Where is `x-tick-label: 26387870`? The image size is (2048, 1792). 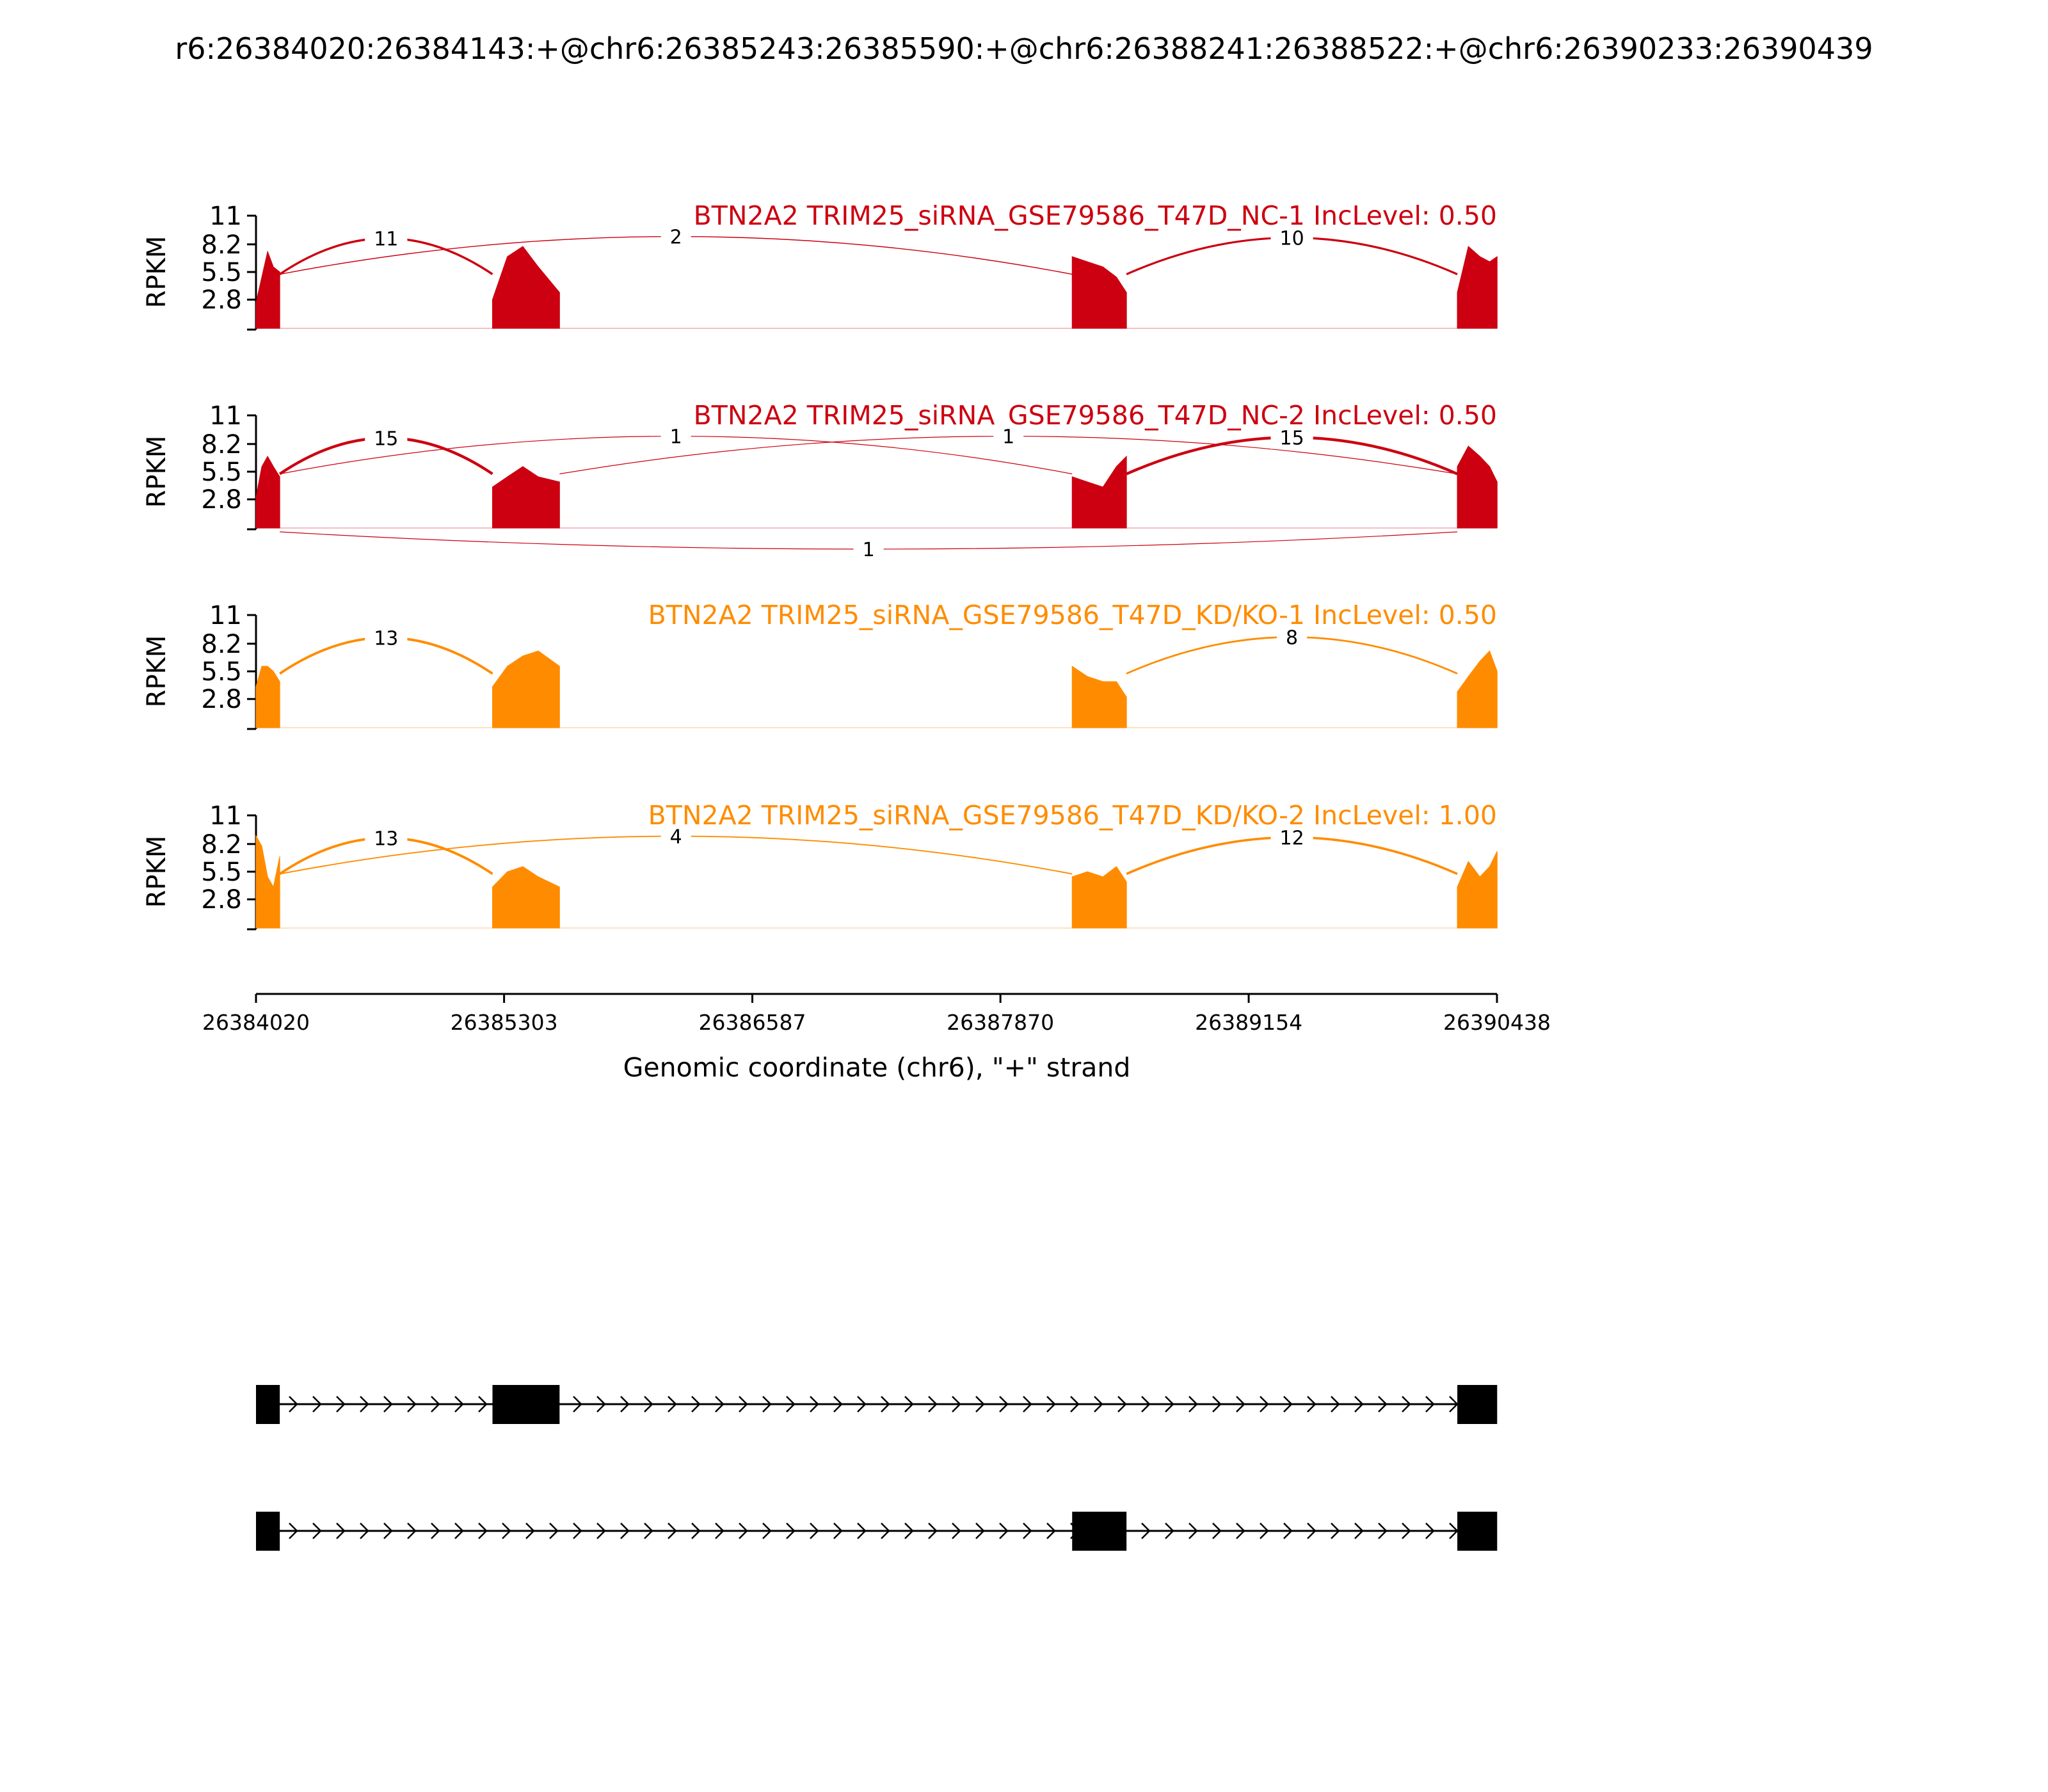 x-tick-label: 26387870 is located at coordinates (1000, 1022).